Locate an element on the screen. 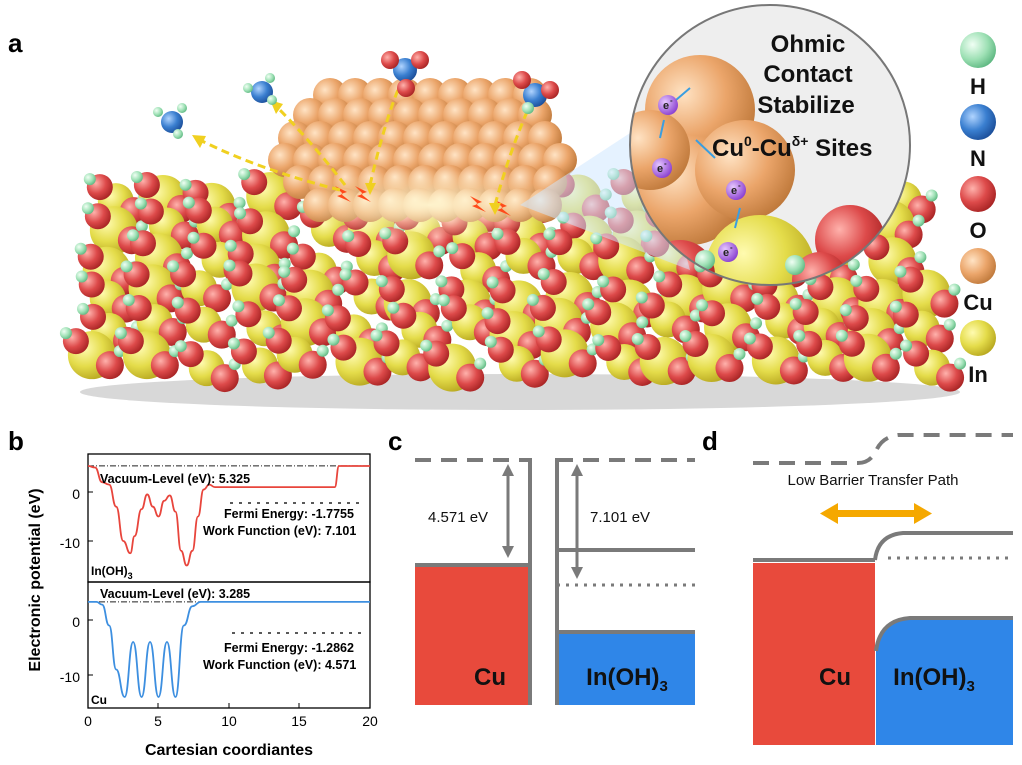 The height and width of the screenshot is (765, 1022). panel-c-band-diagram: Cu In(OH)3 4.571 eV 7.101 eV is located at coordinates (555, 581).